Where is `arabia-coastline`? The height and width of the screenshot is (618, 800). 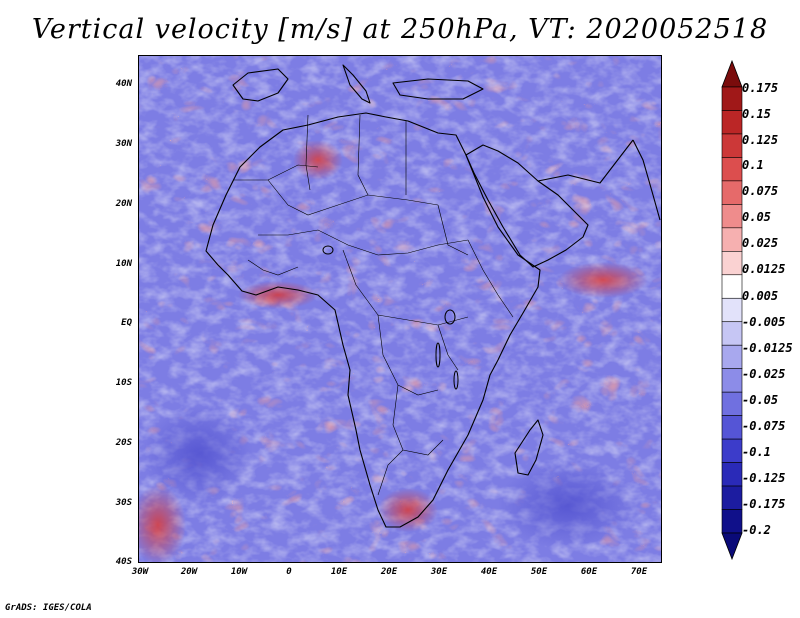
arabia-coastline is located at coordinates (527, 206).